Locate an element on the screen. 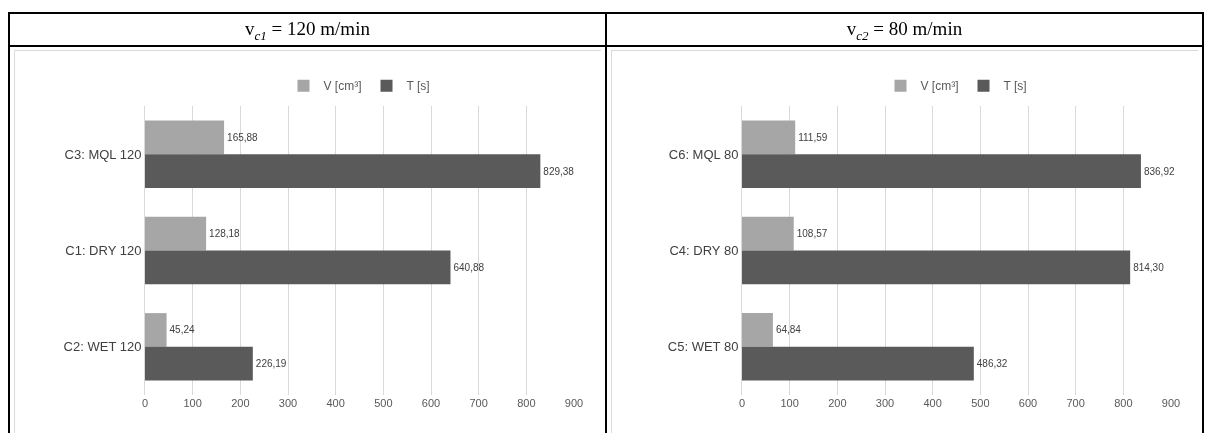 The width and height of the screenshot is (1213, 433). data-label: 111,59 is located at coordinates (813, 137).